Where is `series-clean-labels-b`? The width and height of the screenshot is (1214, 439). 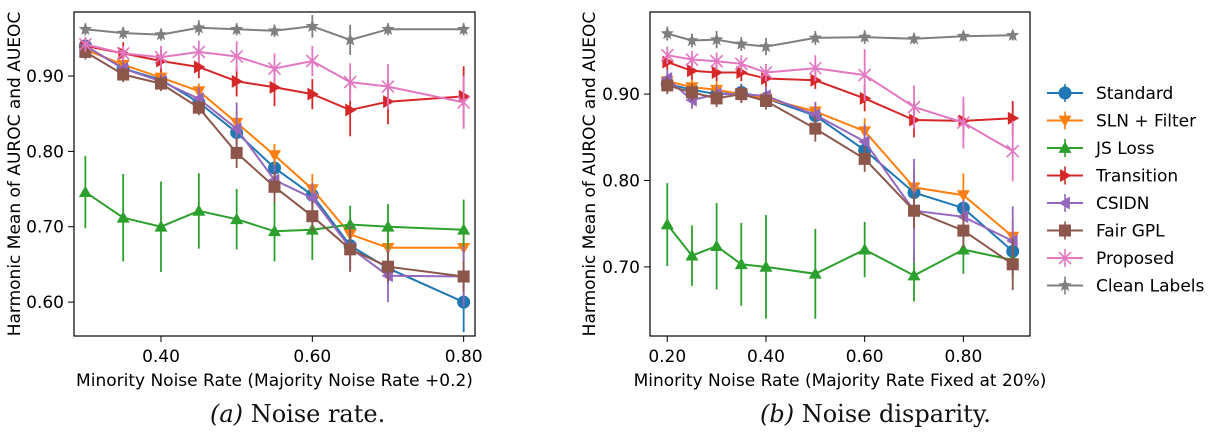
series-clean-labels-b is located at coordinates (840, 41).